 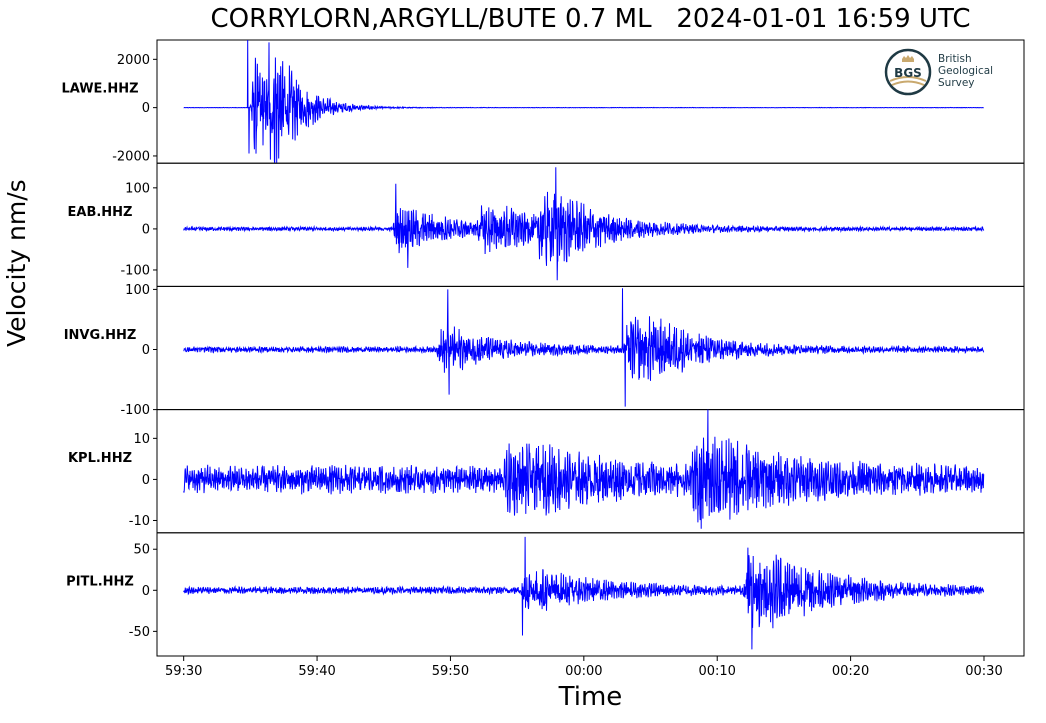 What do you see at coordinates (850, 671) in the screenshot?
I see `xtick-label-5: 00:20` at bounding box center [850, 671].